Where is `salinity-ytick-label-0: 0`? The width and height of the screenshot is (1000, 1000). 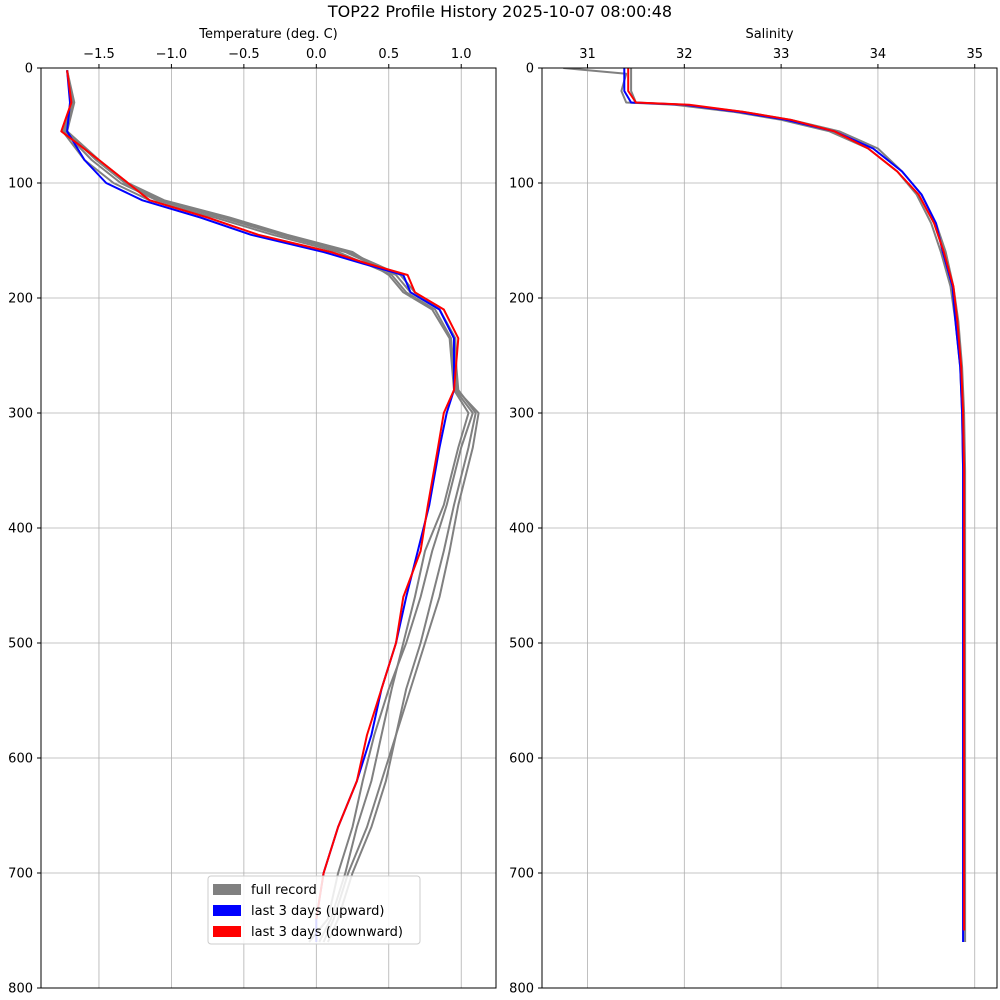 salinity-ytick-label-0: 0 is located at coordinates (530, 69).